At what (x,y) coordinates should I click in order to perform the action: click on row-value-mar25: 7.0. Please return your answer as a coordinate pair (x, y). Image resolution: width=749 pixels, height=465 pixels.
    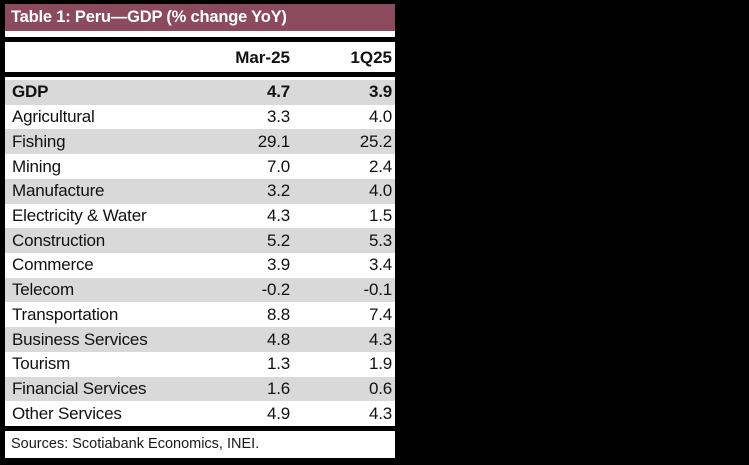
    Looking at the image, I should click on (278, 166).